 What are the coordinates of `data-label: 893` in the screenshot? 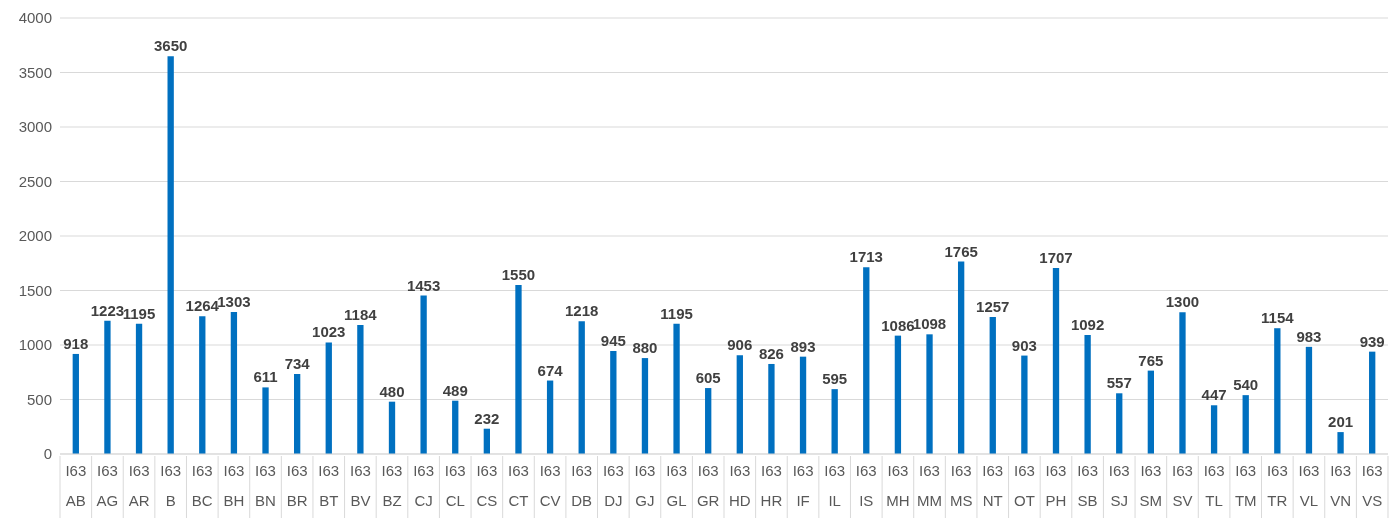 It's located at (803, 346).